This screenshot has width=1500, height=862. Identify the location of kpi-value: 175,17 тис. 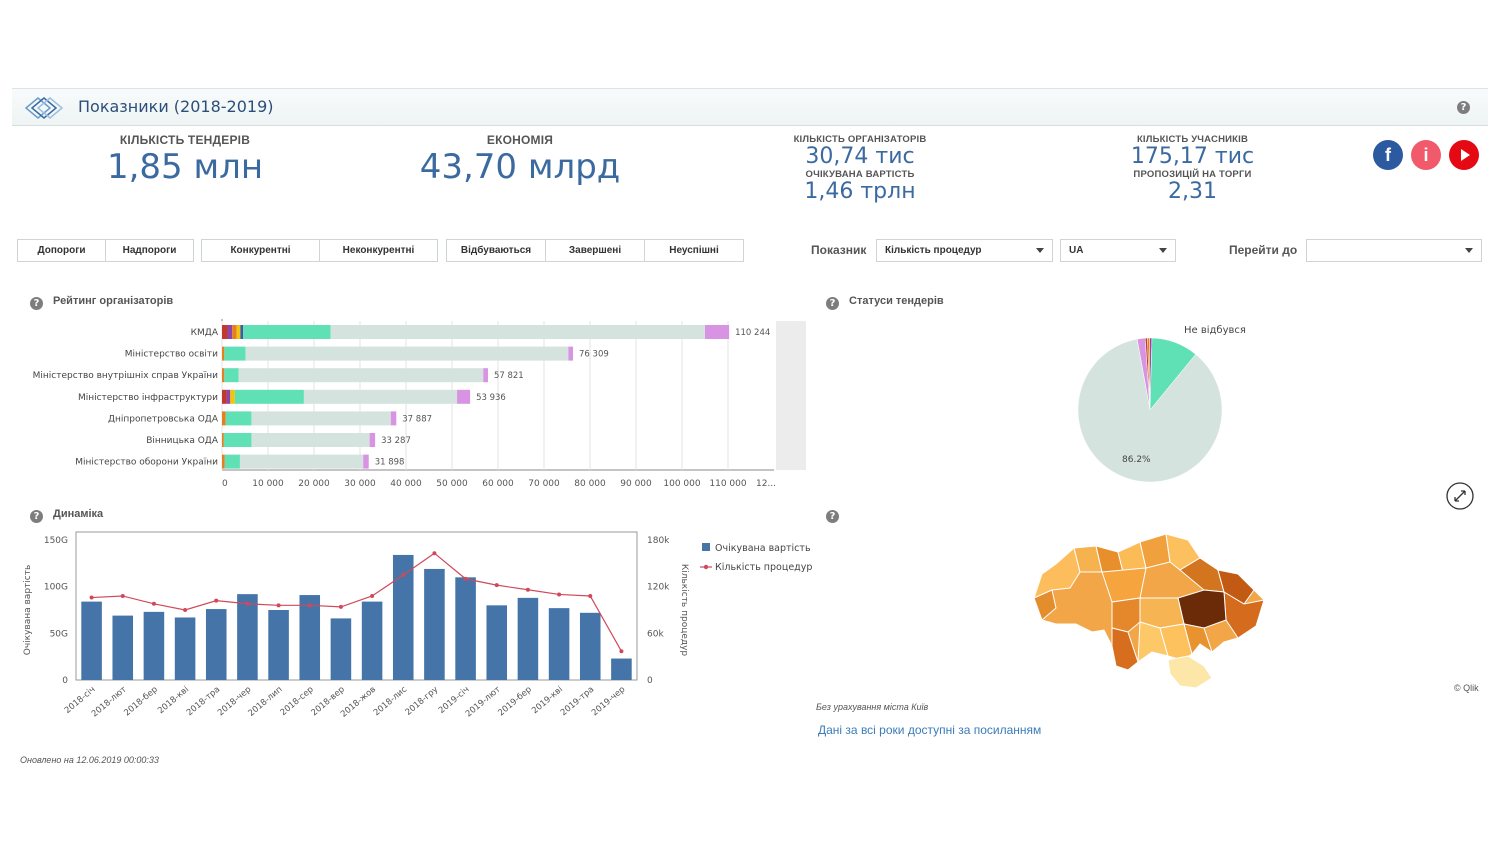
(1192, 156).